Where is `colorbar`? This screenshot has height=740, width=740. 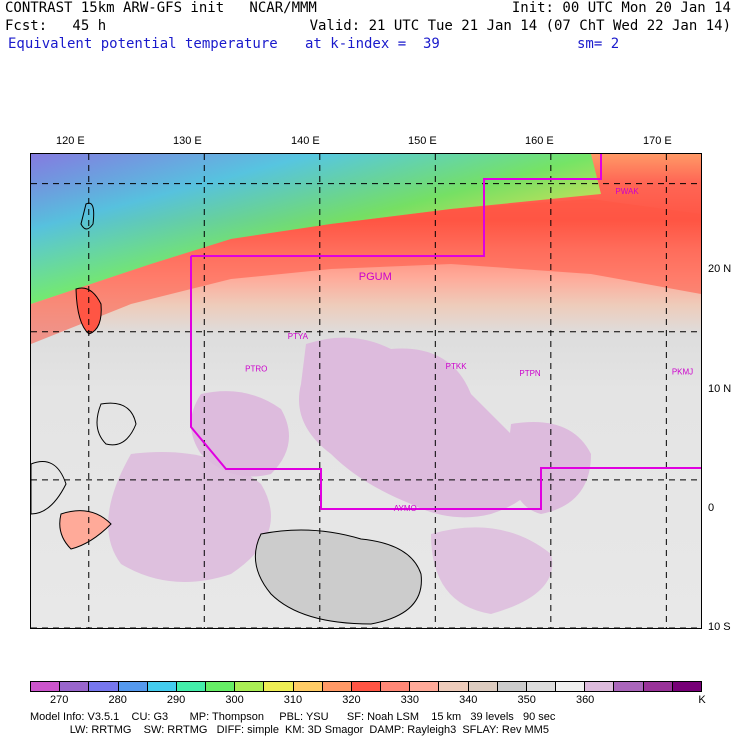
colorbar is located at coordinates (366, 686).